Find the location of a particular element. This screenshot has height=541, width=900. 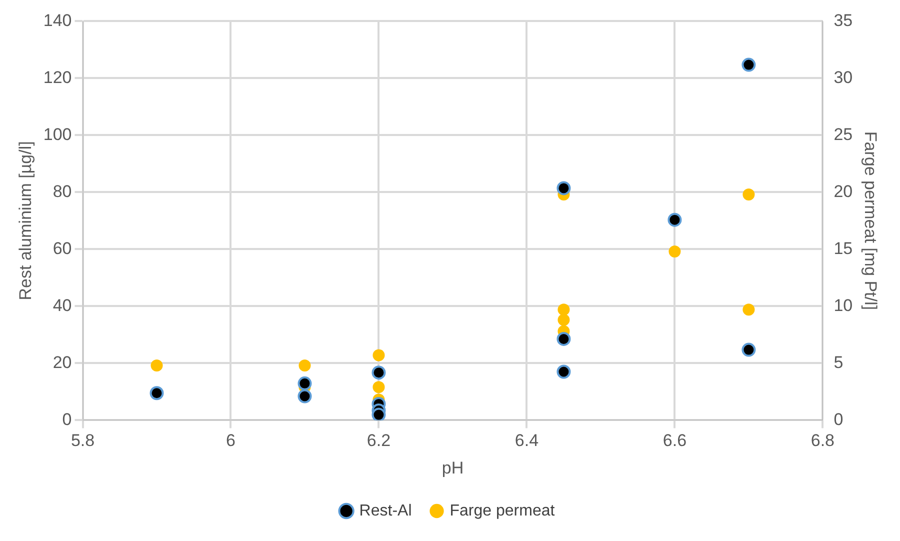

x-tick-label: 5.8 is located at coordinates (82, 440).